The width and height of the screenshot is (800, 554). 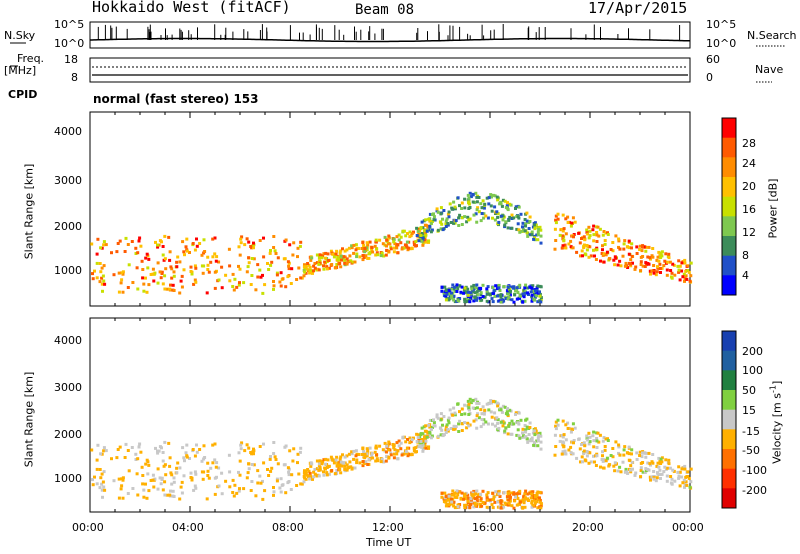 I want to click on station-title: Hokkaido West (fitACF), so click(x=191, y=8).